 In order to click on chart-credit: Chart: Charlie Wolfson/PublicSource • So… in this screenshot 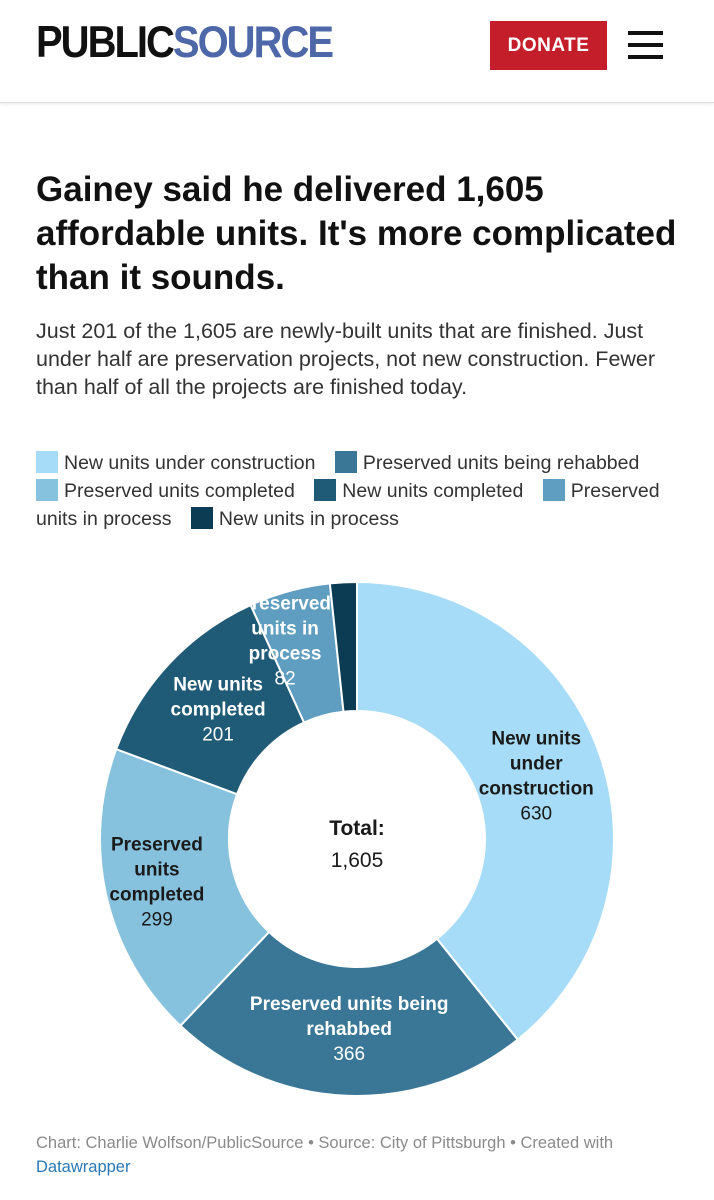, I will do `click(325, 1143)`.